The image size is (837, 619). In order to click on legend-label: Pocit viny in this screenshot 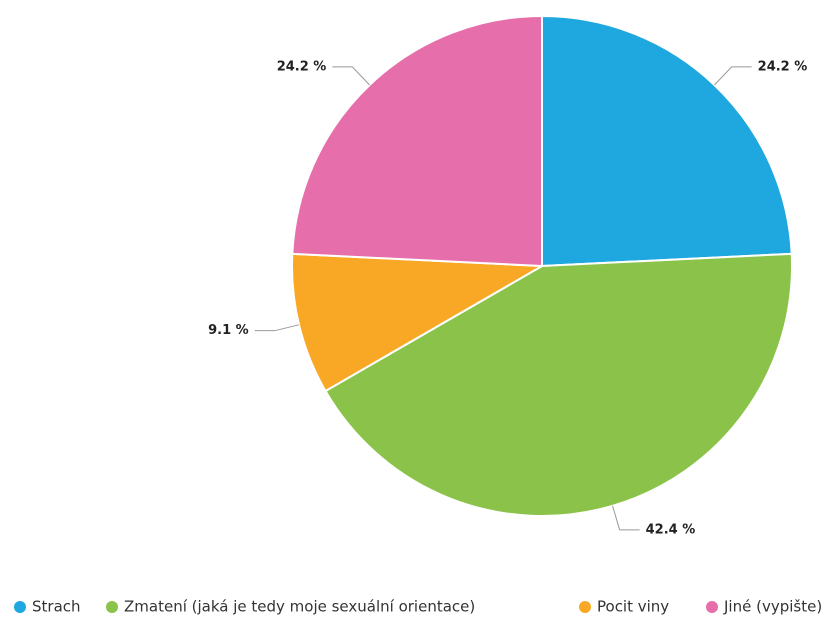, I will do `click(633, 607)`.